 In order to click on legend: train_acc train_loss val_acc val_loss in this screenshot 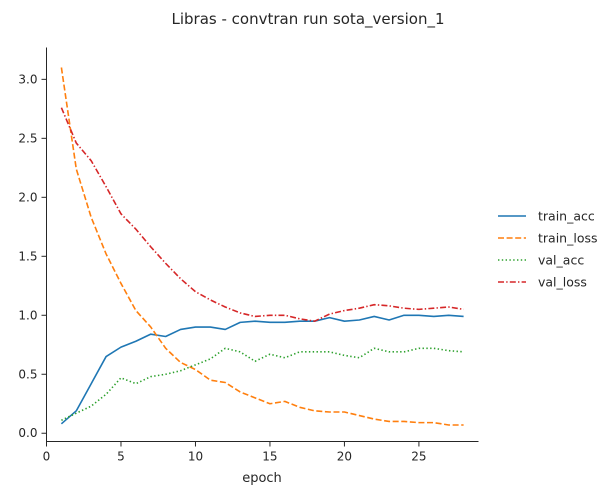, I will do `click(548, 249)`.